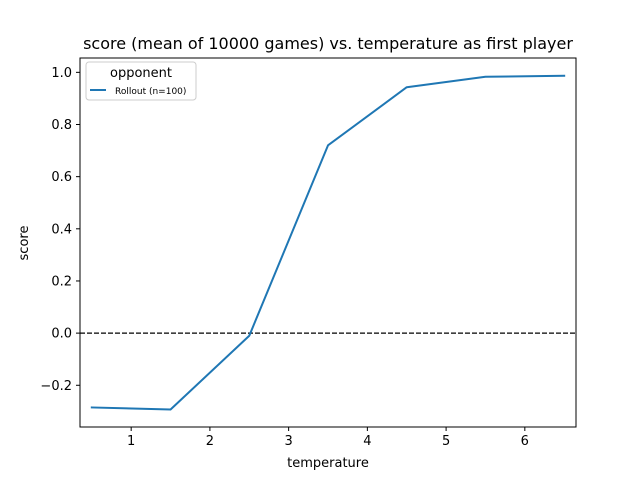 The height and width of the screenshot is (480, 640). I want to click on y-tick-label: 0.2, so click(61, 281).